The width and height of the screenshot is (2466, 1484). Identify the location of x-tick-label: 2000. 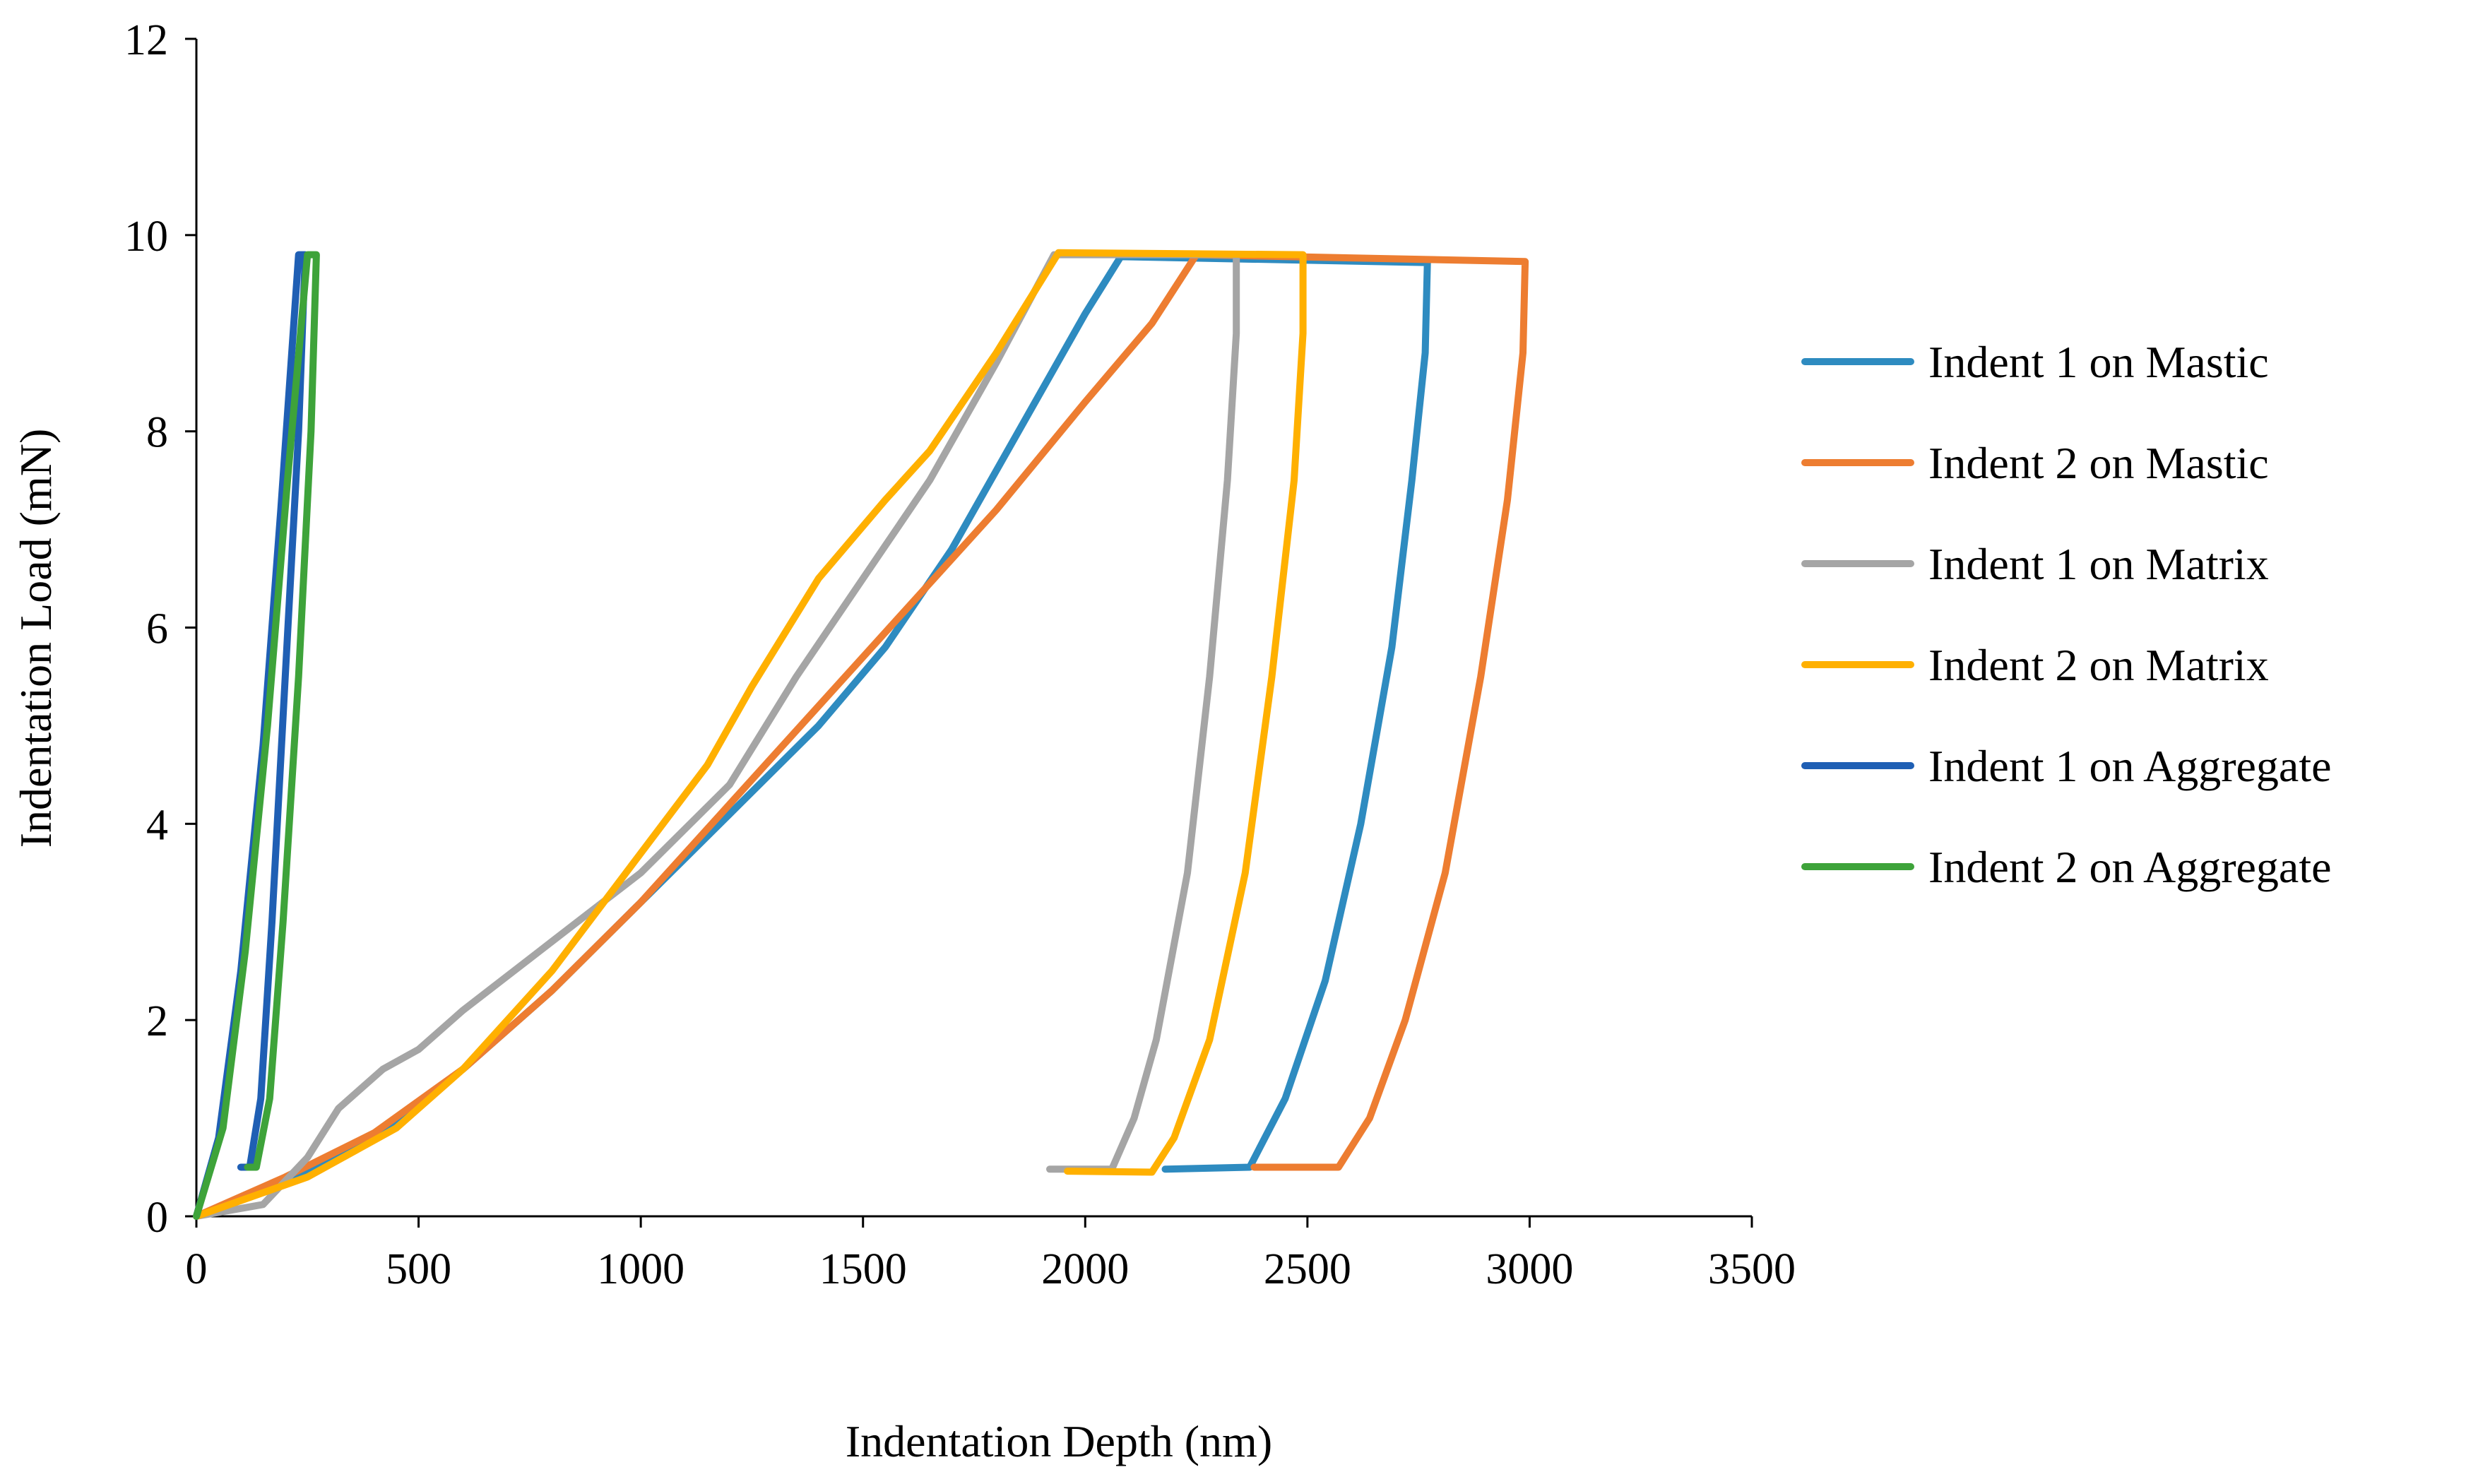
(1085, 1269).